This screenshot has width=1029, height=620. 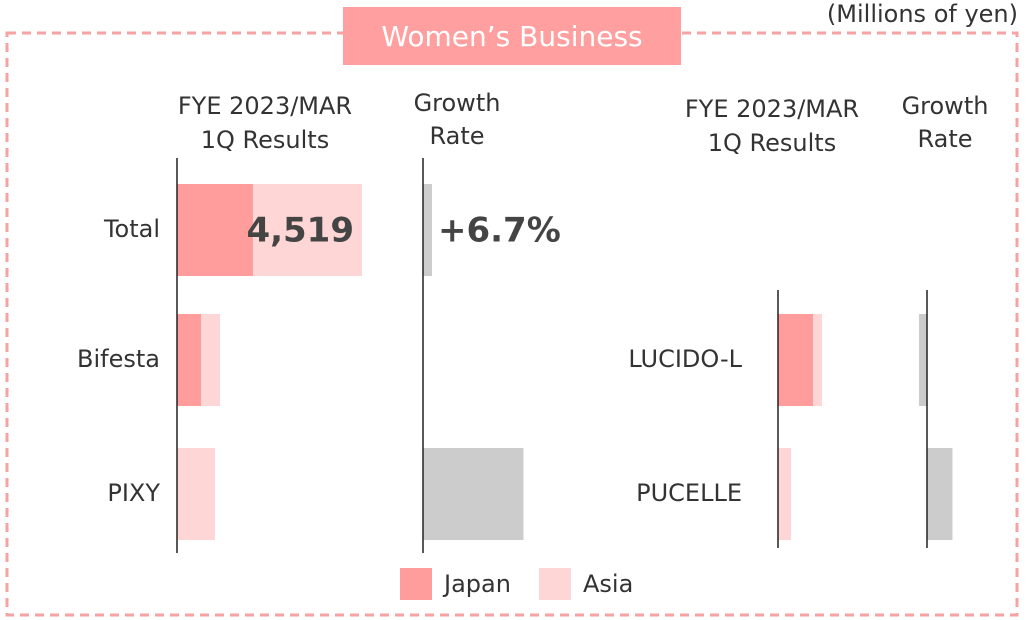 What do you see at coordinates (922, 14) in the screenshot?
I see `unit: (Millions of yen)` at bounding box center [922, 14].